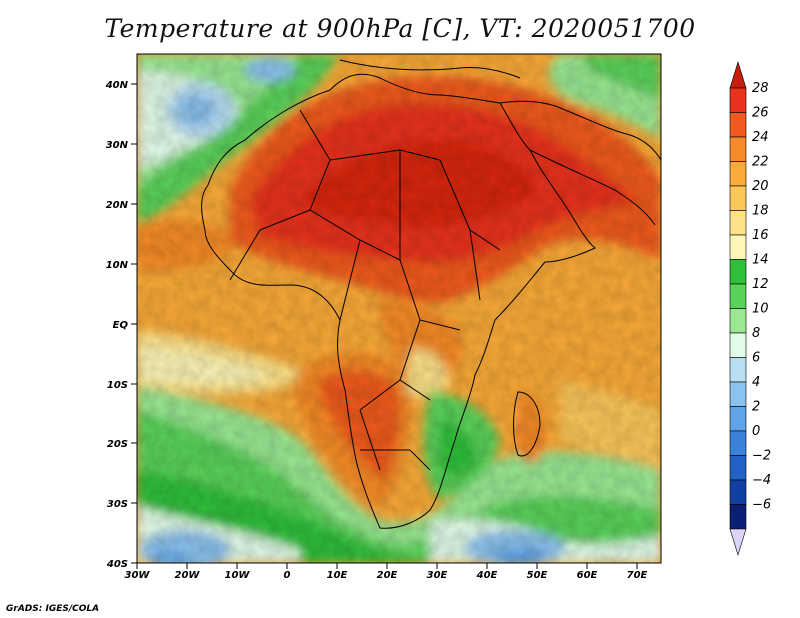 The image size is (800, 618). What do you see at coordinates (756, 431) in the screenshot?
I see `colorbar-label: 0` at bounding box center [756, 431].